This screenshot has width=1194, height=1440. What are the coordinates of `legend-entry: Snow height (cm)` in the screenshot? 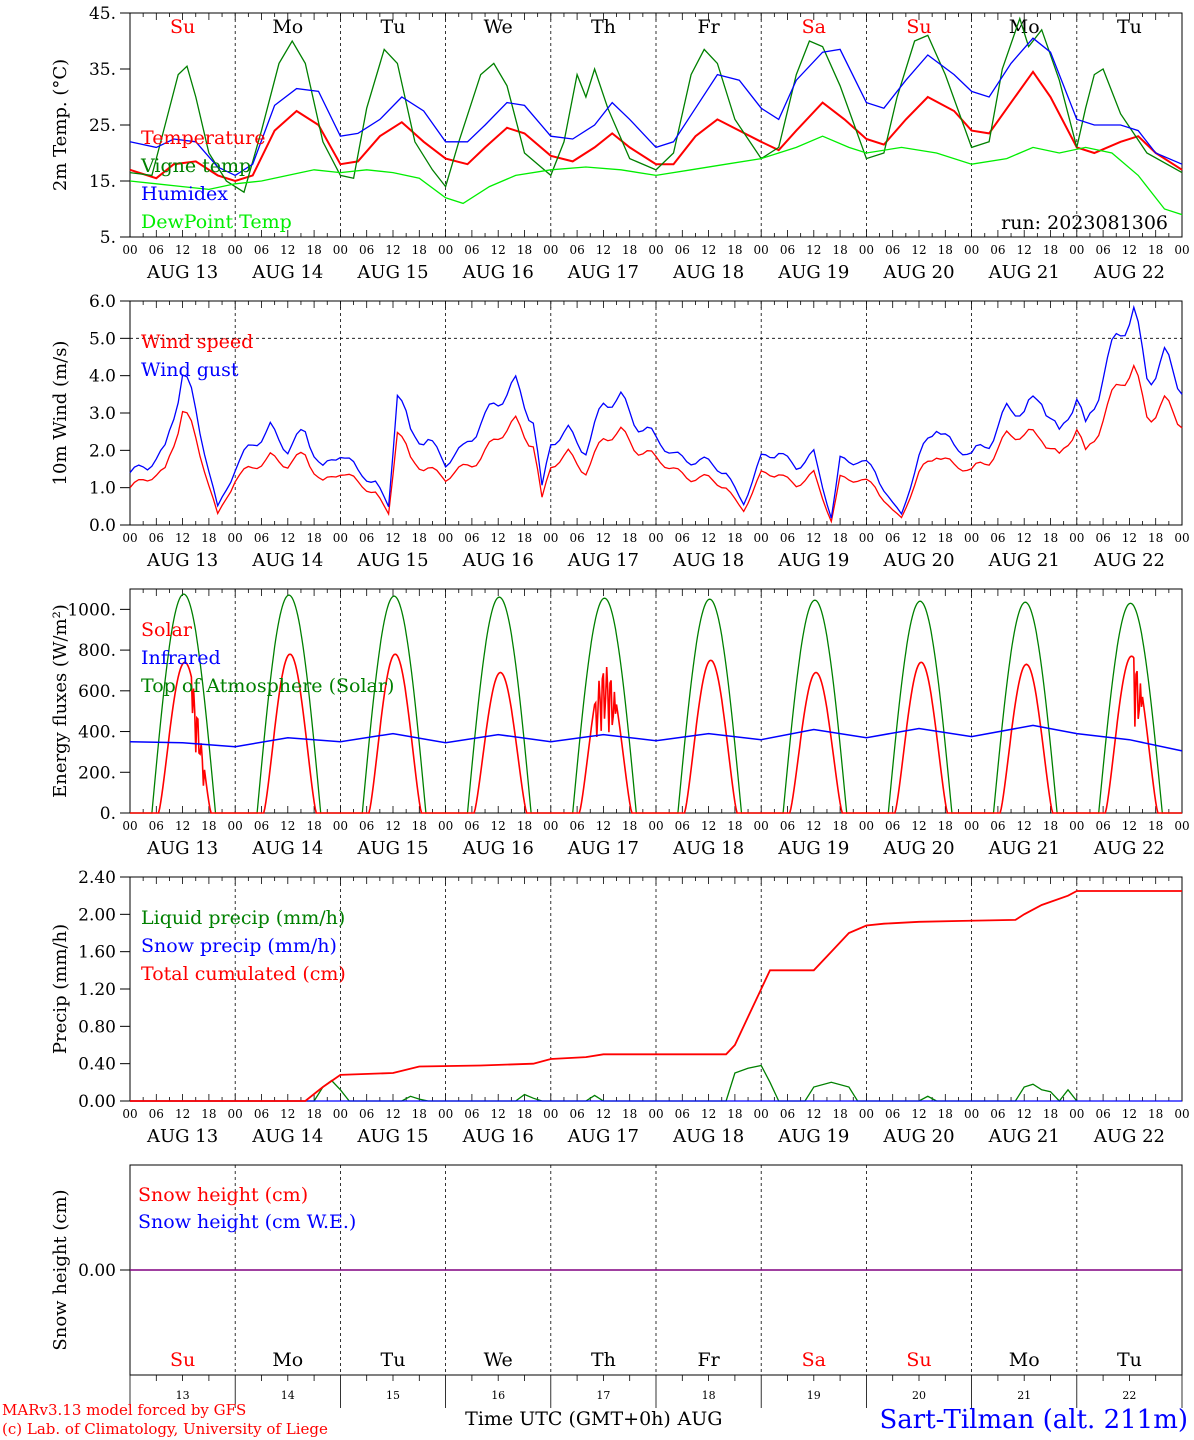 It's located at (223, 1195).